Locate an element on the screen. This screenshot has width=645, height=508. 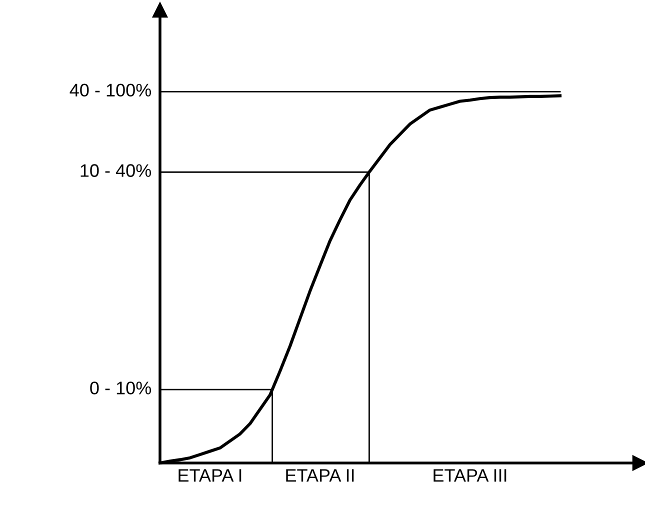
x-tick-label: ETAPA III is located at coordinates (470, 475).